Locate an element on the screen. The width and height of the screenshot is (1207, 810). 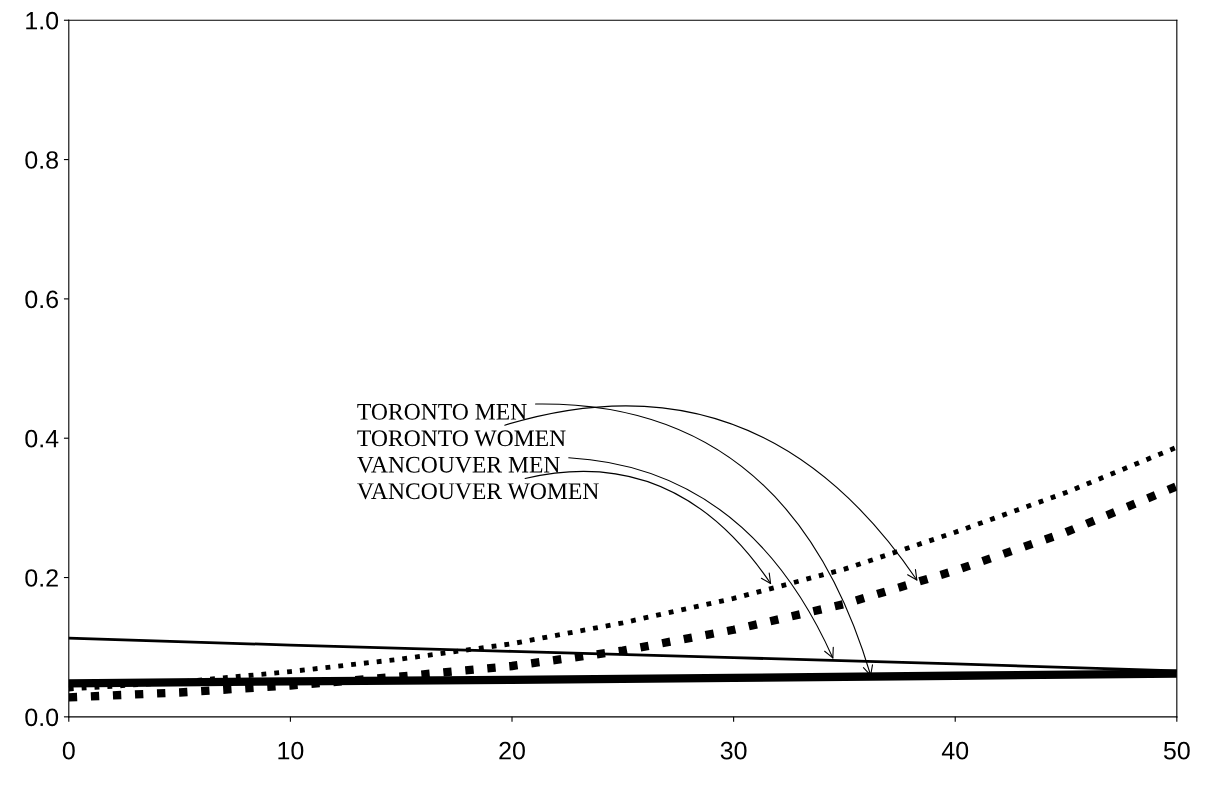
x-tick-label: 50 is located at coordinates (1176, 750).